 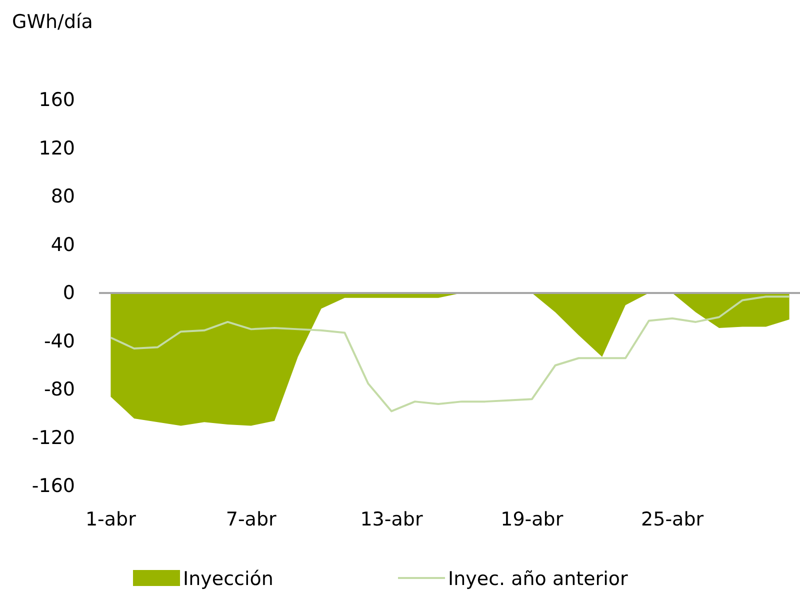 What do you see at coordinates (59, 341) in the screenshot?
I see `y-tick-label: -40` at bounding box center [59, 341].